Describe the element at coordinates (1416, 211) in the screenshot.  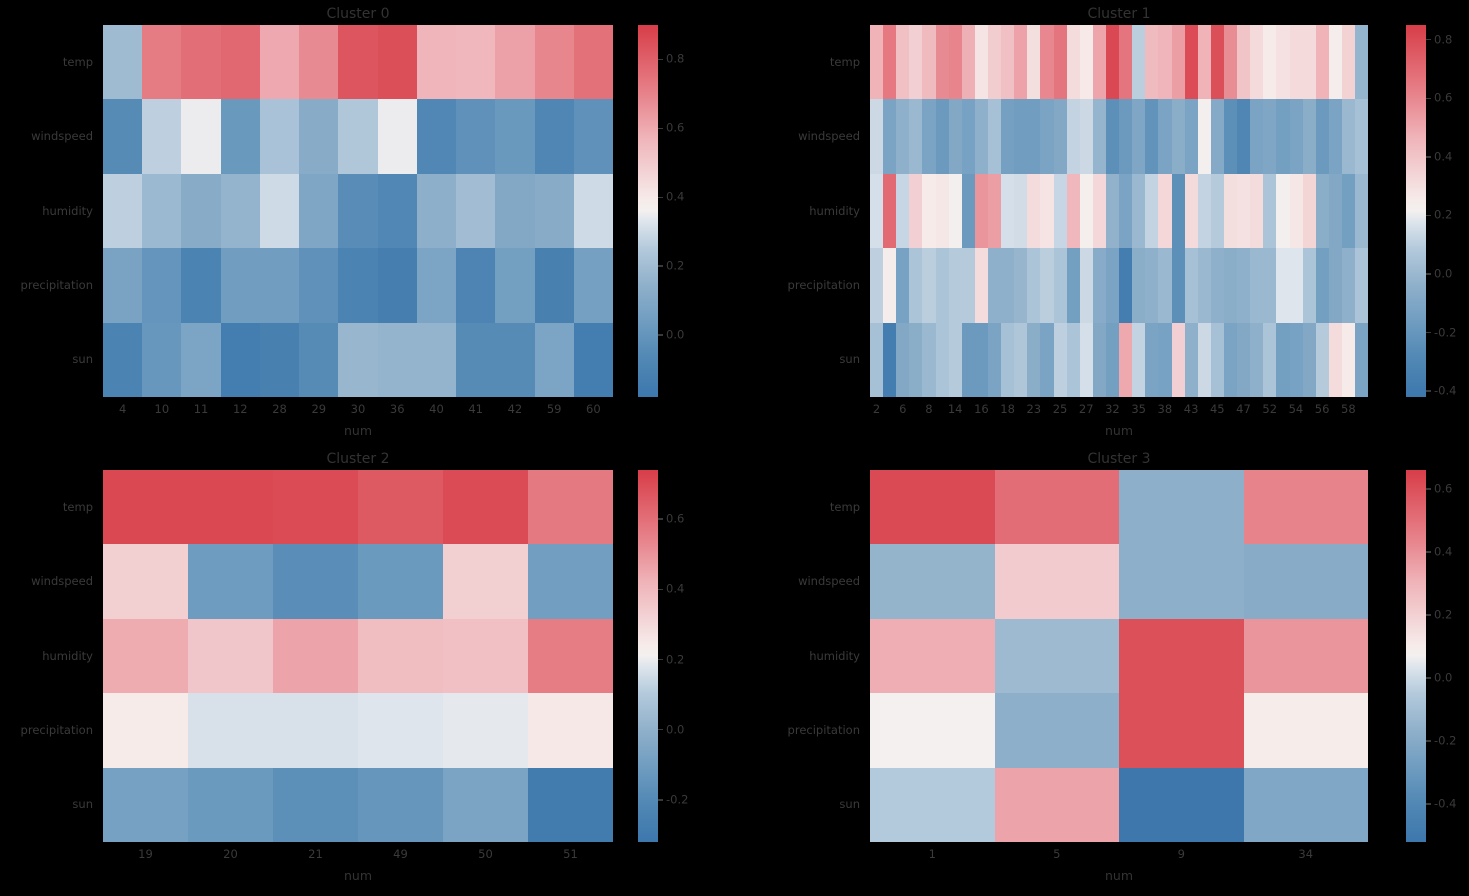
I see `colorbar` at that location.